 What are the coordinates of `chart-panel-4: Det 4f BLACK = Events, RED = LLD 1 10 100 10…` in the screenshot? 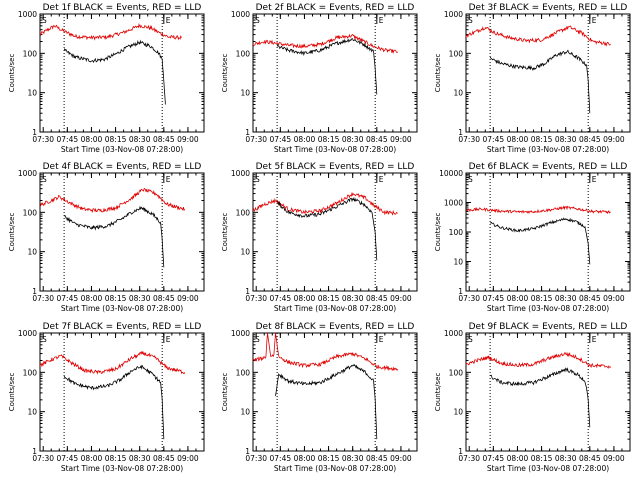 It's located at (106, 237).